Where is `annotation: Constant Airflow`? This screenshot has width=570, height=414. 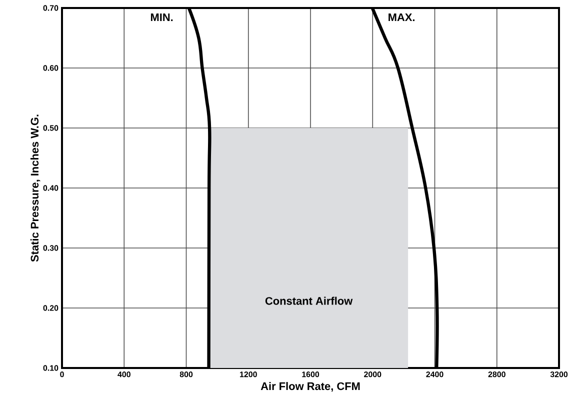
annotation: Constant Airflow is located at coordinates (309, 300).